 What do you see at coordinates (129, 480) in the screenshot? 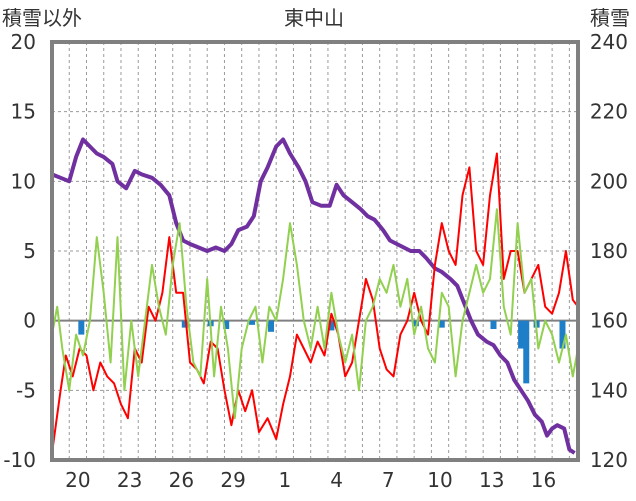
I see `x-tick-label: 23` at bounding box center [129, 480].